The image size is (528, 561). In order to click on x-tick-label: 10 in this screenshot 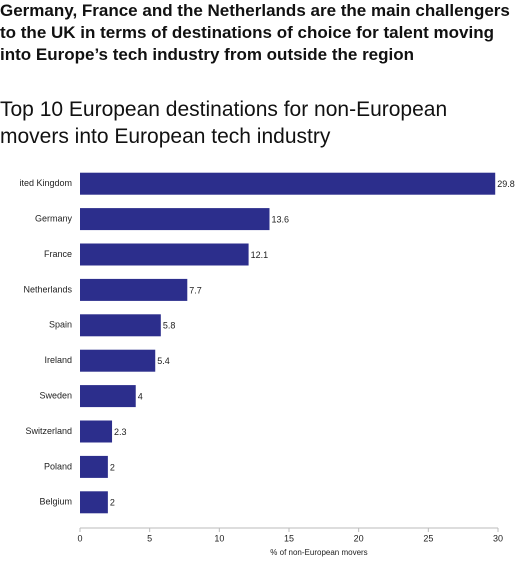, I will do `click(219, 538)`.